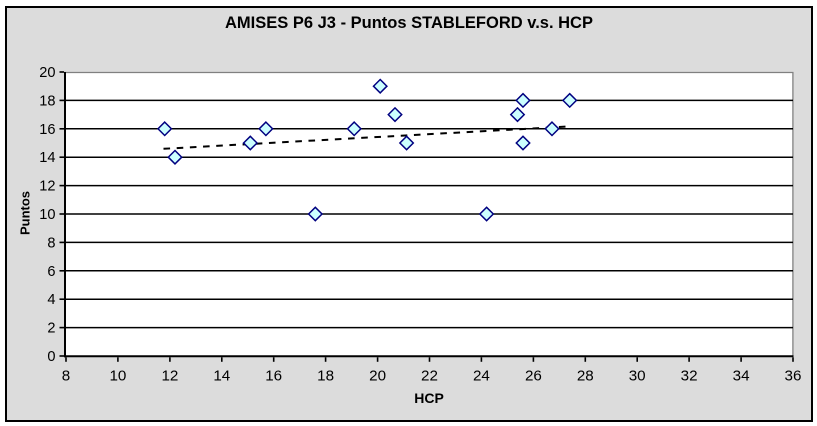 This screenshot has height=426, width=817. Describe the element at coordinates (741, 376) in the screenshot. I see `svg-text: 34` at that location.